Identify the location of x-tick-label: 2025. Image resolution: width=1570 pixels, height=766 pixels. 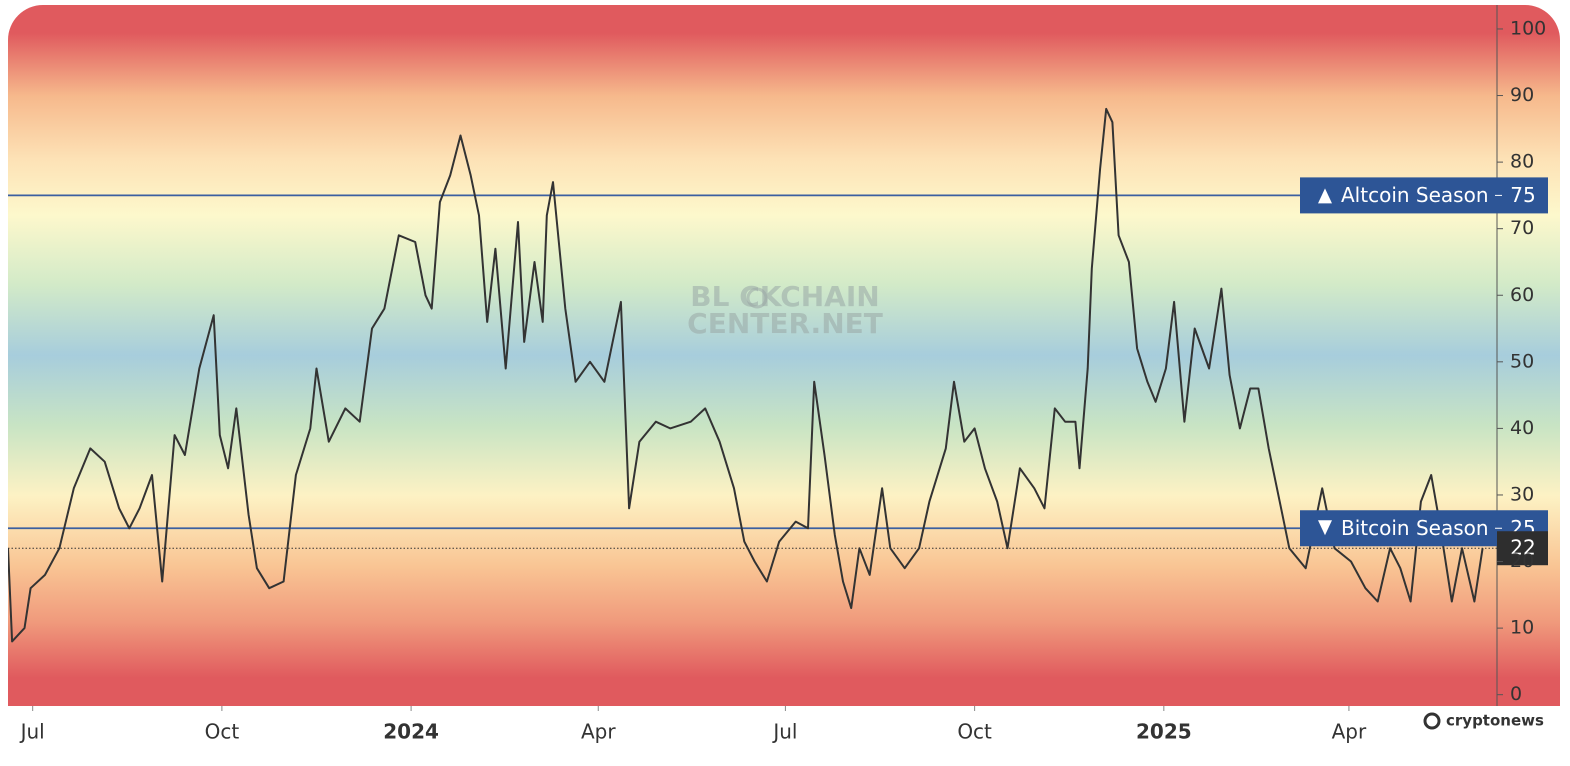
(1164, 732).